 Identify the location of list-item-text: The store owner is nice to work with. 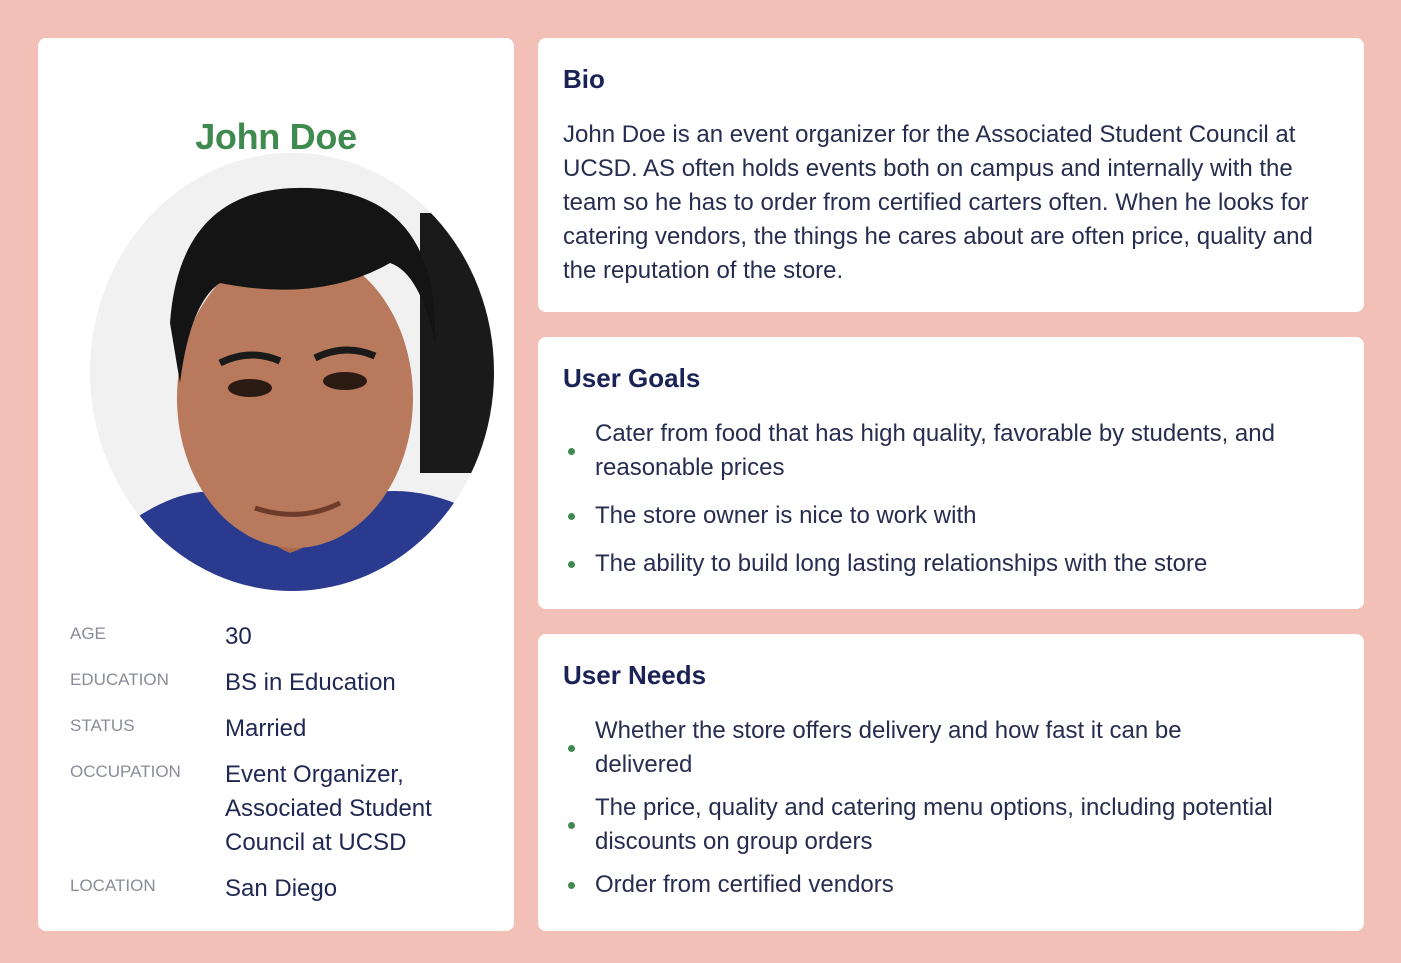
(786, 515).